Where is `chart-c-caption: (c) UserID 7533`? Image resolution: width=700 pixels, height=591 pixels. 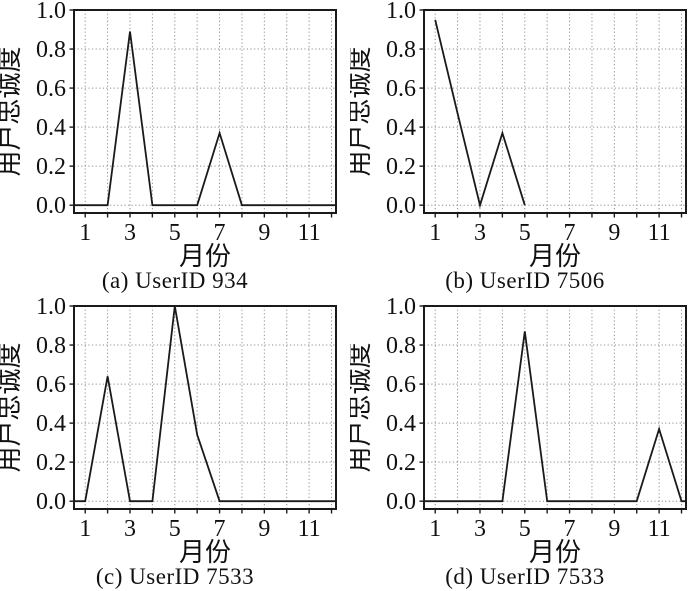
chart-c-caption: (c) UserID 7533 is located at coordinates (175, 576).